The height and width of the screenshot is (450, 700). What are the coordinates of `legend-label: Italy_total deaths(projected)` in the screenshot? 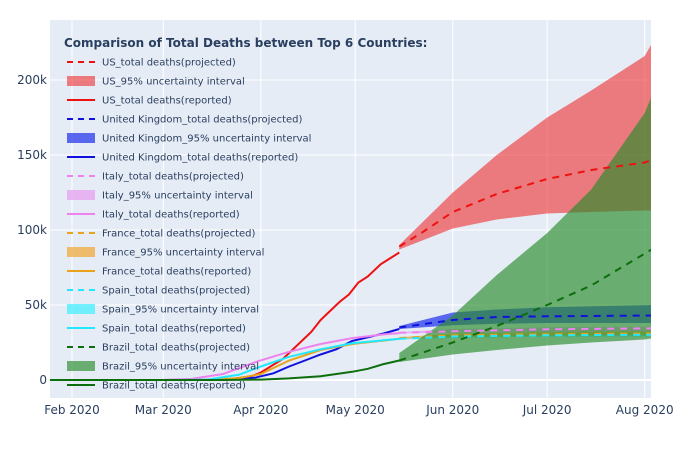 It's located at (173, 177).